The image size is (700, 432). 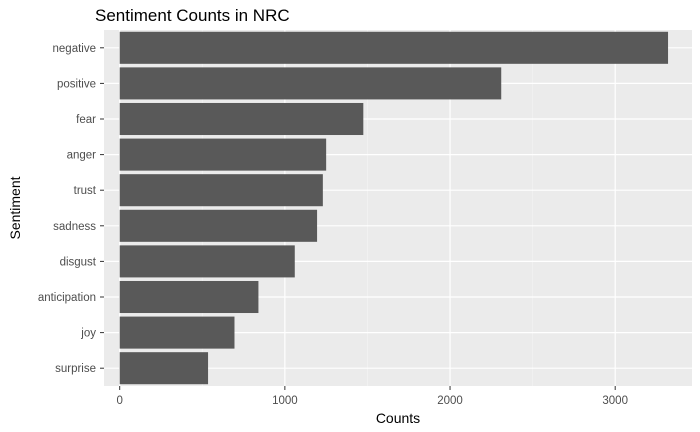 What do you see at coordinates (394, 47) in the screenshot?
I see `bar-negative` at bounding box center [394, 47].